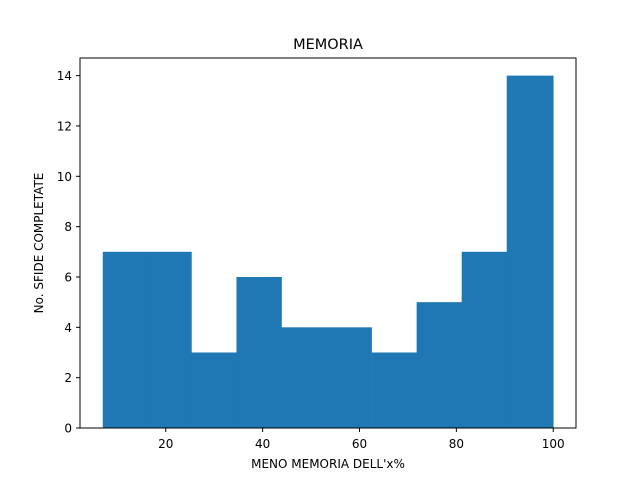 Image resolution: width=640 pixels, height=480 pixels. What do you see at coordinates (68, 252) in the screenshot?
I see `y-axis-ticks: 0 2 4 6 8 10 12 14` at bounding box center [68, 252].